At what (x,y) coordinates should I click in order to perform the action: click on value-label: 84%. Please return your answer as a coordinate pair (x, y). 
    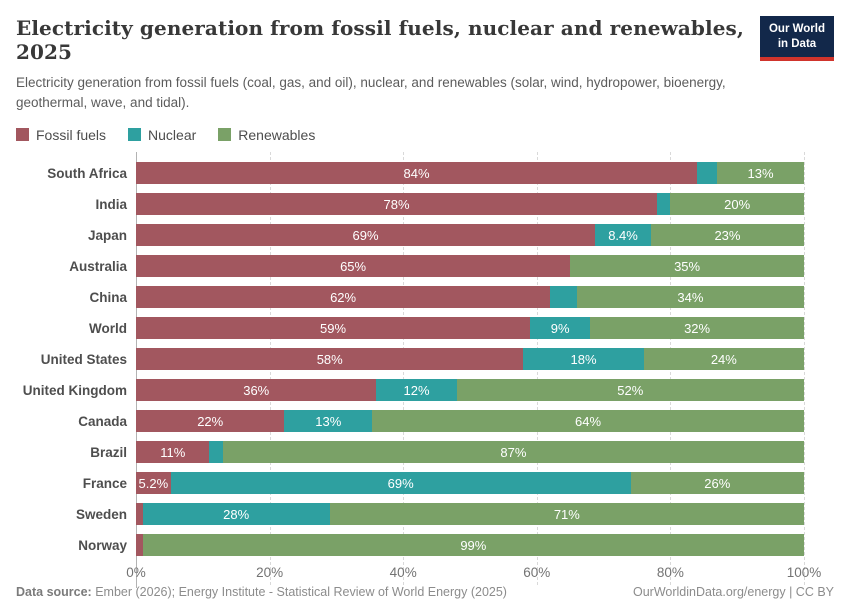
    Looking at the image, I should click on (416, 173).